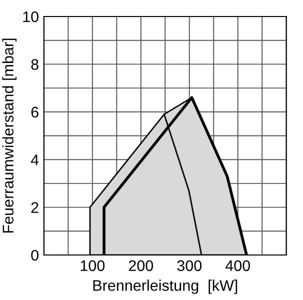  I want to click on x-tick-label: 200, so click(141, 266).